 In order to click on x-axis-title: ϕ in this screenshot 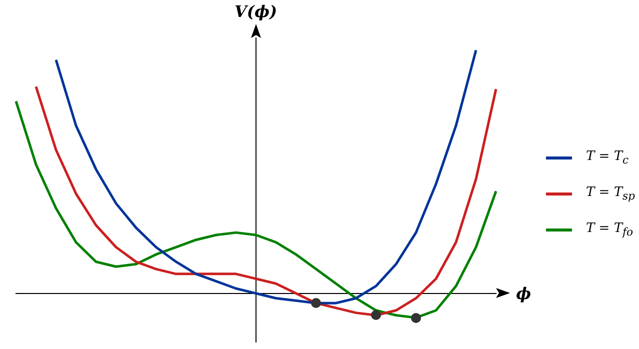, I will do `click(524, 293)`.